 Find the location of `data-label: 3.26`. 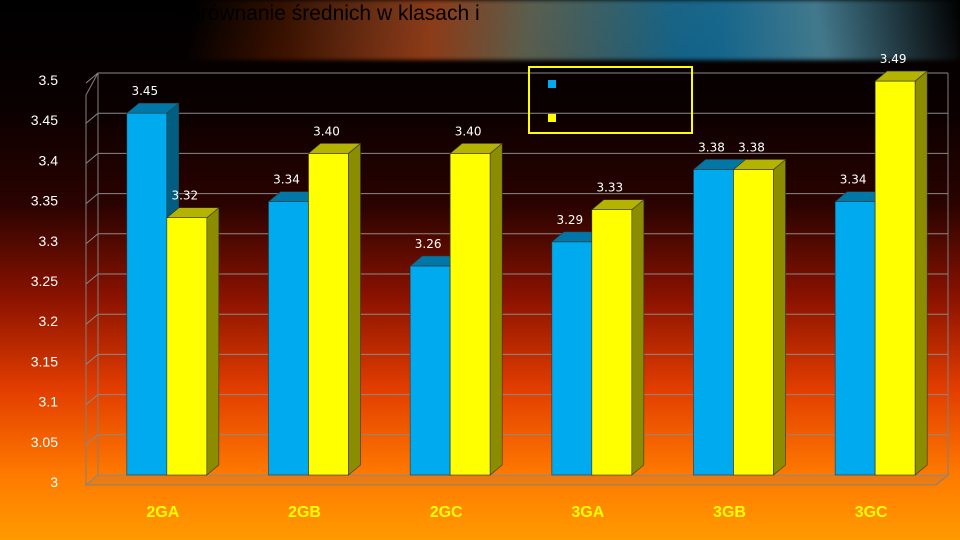

data-label: 3.26 is located at coordinates (428, 244).